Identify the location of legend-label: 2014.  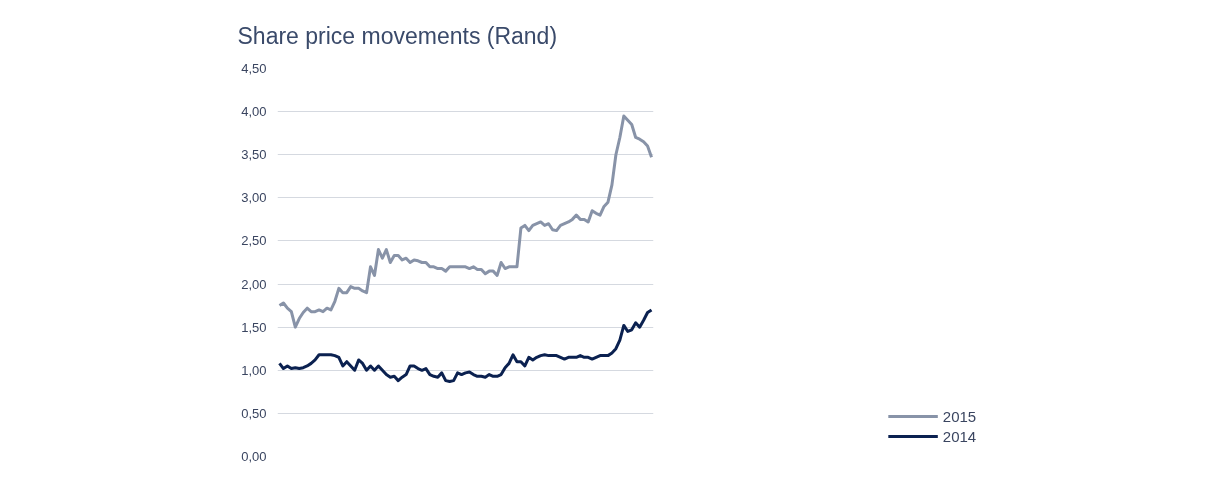
(959, 436).